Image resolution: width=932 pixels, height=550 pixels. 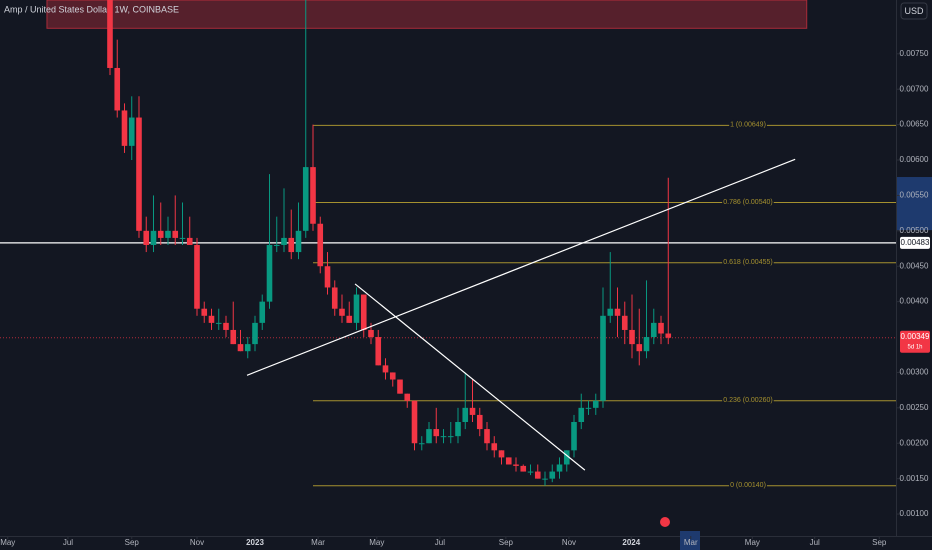 What do you see at coordinates (470, 377) in the screenshot?
I see `trendline` at bounding box center [470, 377].